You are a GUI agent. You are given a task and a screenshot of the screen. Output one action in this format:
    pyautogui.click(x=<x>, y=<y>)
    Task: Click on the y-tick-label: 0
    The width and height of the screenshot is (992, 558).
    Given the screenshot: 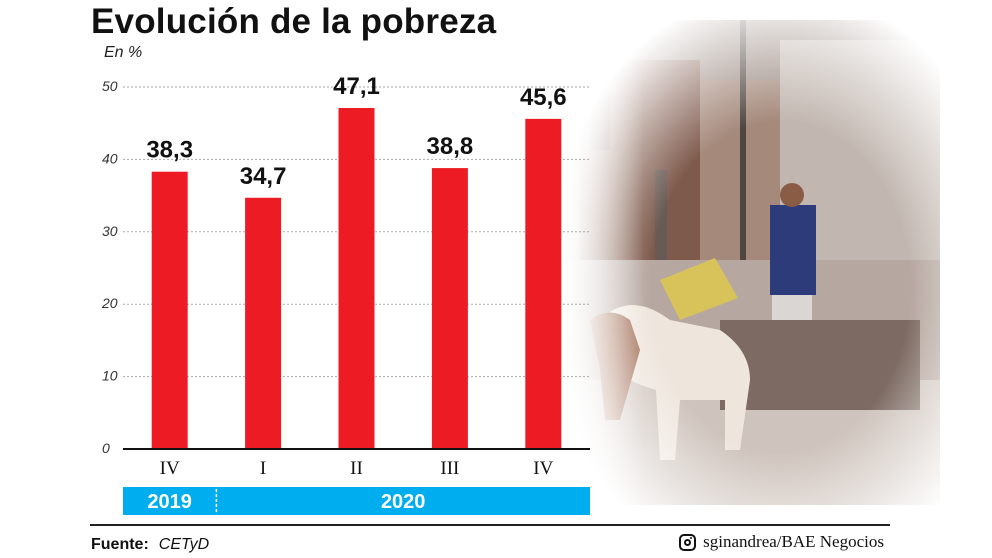 What is the action you would take?
    pyautogui.click(x=106, y=448)
    